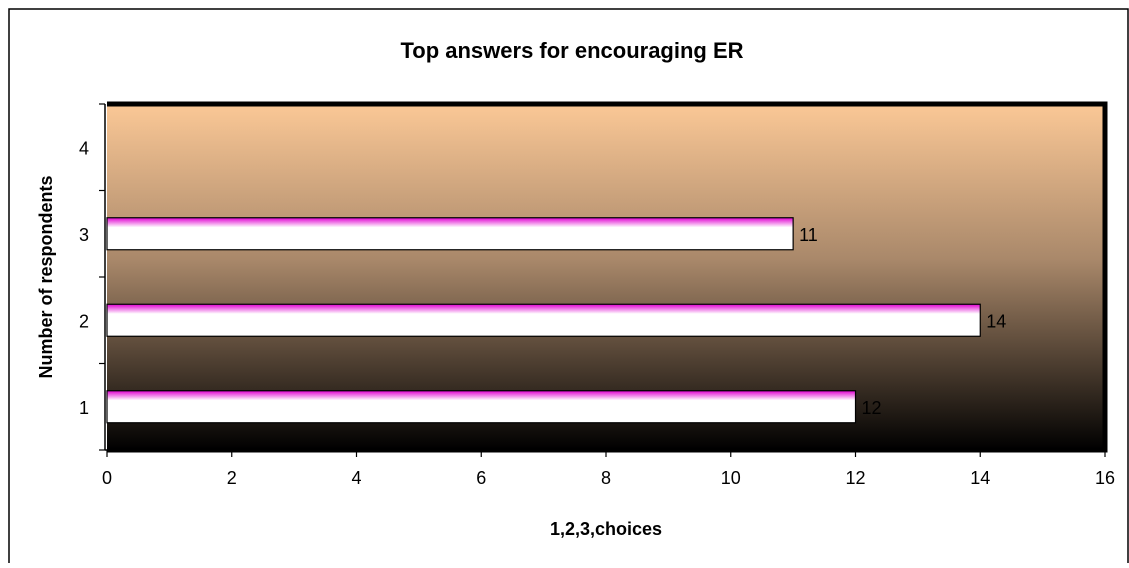  What do you see at coordinates (107, 478) in the screenshot?
I see `x-tick-label-0: 0` at bounding box center [107, 478].